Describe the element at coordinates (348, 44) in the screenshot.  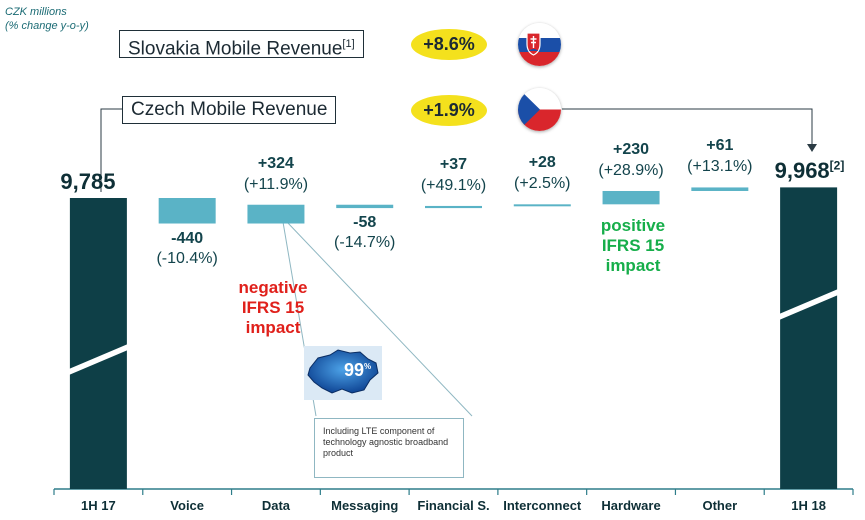
I see `slovakia-footnote: [1]` at that location.